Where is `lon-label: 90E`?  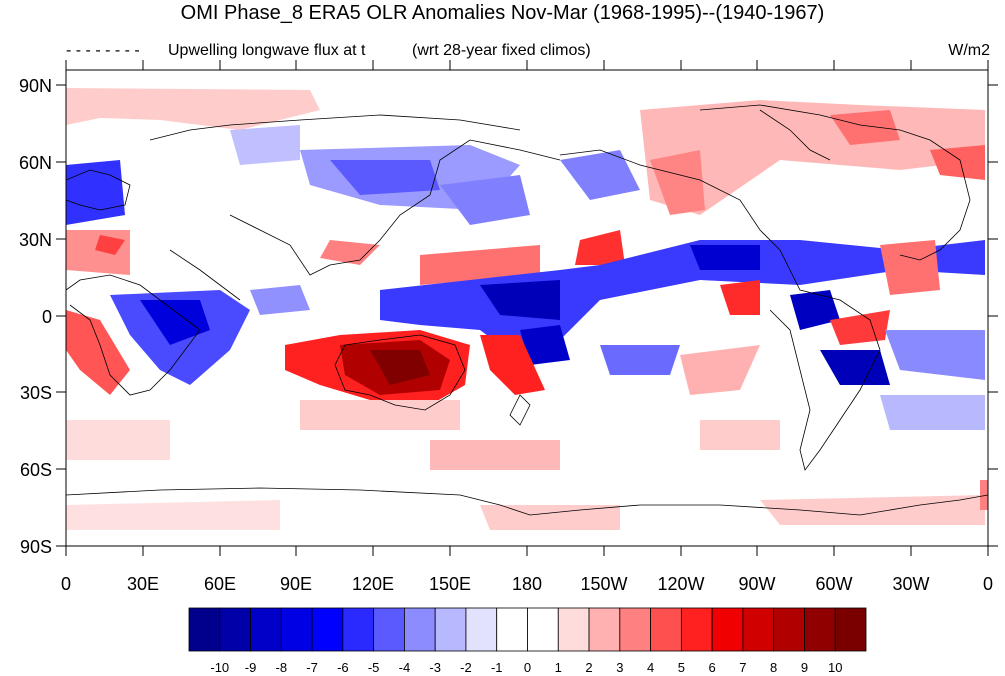
lon-label: 90E is located at coordinates (296, 584).